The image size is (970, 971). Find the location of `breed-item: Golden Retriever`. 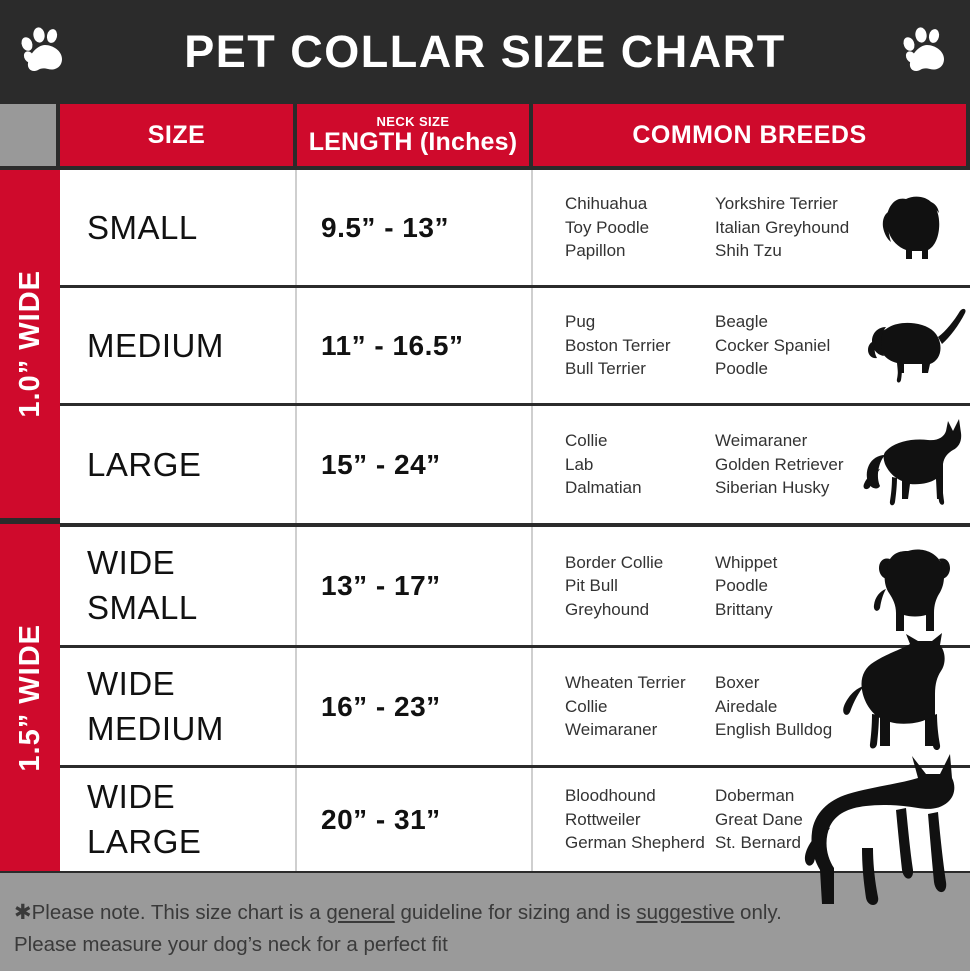

breed-item: Golden Retriever is located at coordinates (779, 464).